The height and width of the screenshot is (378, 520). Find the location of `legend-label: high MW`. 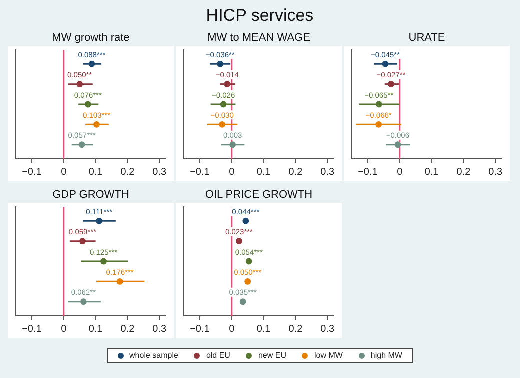

legend-label: high MW is located at coordinates (386, 355).